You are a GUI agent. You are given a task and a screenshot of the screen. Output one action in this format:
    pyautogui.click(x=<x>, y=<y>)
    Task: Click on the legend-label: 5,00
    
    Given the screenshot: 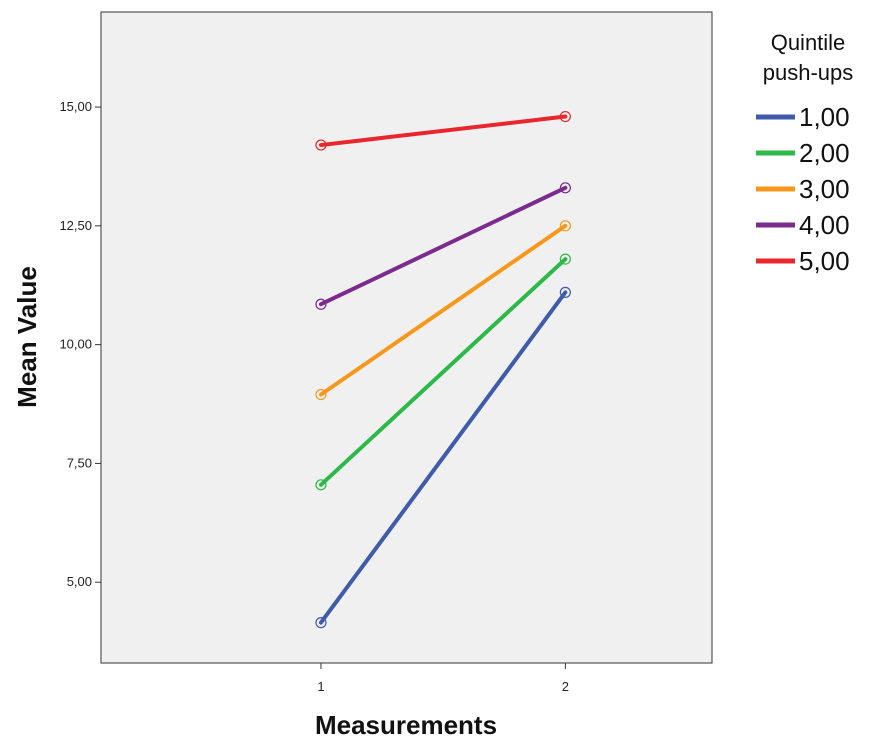 What is the action you would take?
    pyautogui.click(x=824, y=261)
    